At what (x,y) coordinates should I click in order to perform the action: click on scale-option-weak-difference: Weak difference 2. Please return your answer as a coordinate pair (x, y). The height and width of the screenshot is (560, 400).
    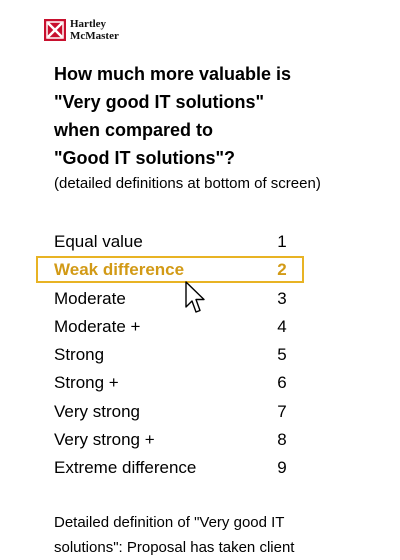
    Looking at the image, I should click on (175, 270).